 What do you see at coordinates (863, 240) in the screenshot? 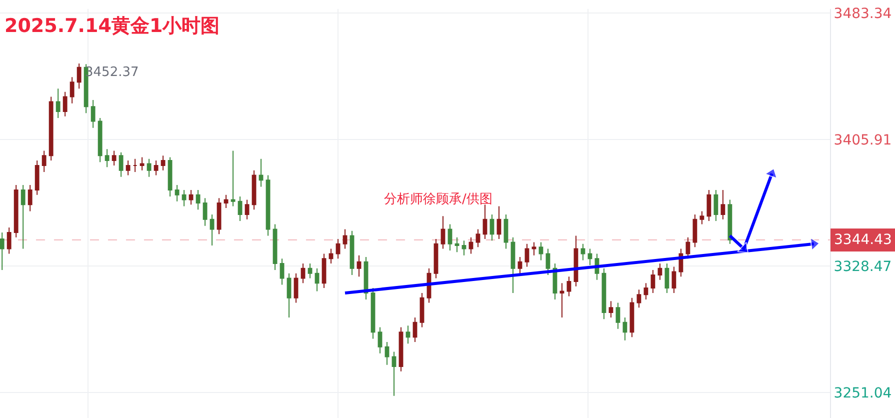
I see `ref-line-label: 3344.43` at bounding box center [863, 240].